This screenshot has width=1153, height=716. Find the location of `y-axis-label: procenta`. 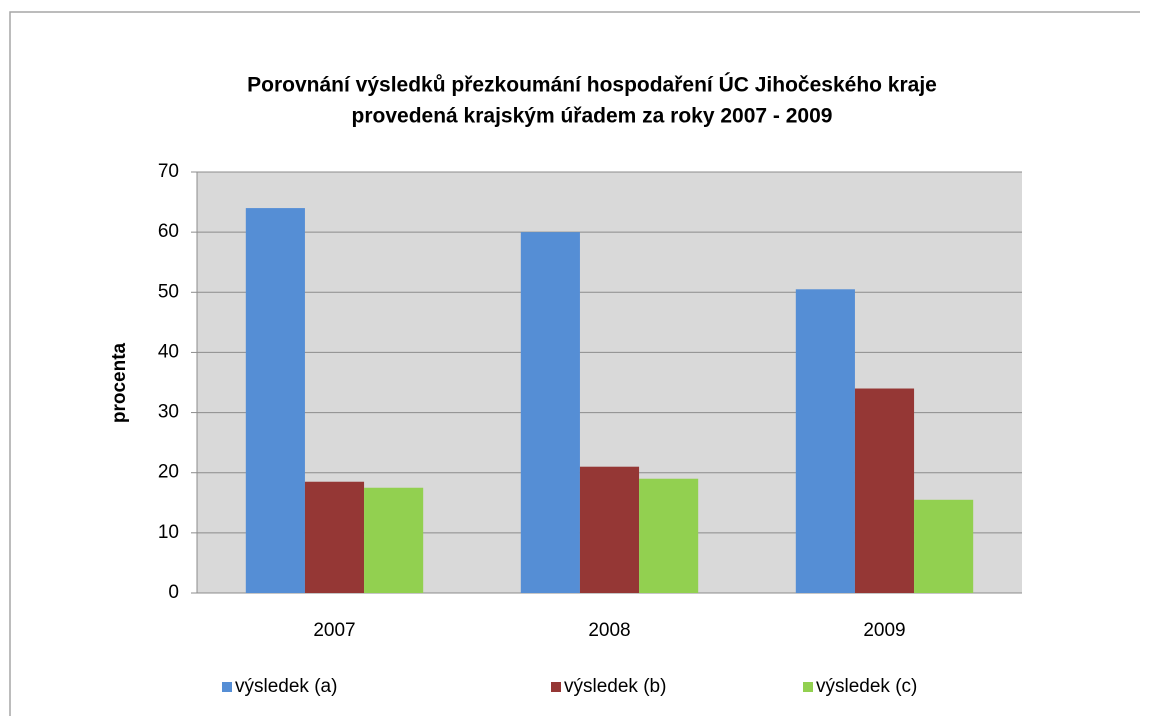

y-axis-label: procenta is located at coordinates (119, 382).